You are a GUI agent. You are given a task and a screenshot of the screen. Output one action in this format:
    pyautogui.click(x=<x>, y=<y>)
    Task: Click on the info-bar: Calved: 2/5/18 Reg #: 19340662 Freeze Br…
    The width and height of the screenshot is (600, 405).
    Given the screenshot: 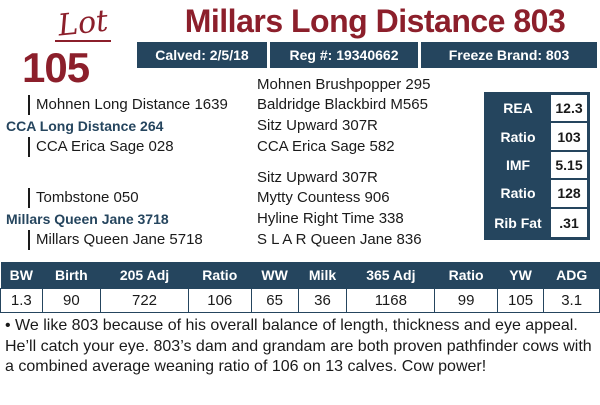 What is the action you would take?
    pyautogui.click(x=368, y=55)
    